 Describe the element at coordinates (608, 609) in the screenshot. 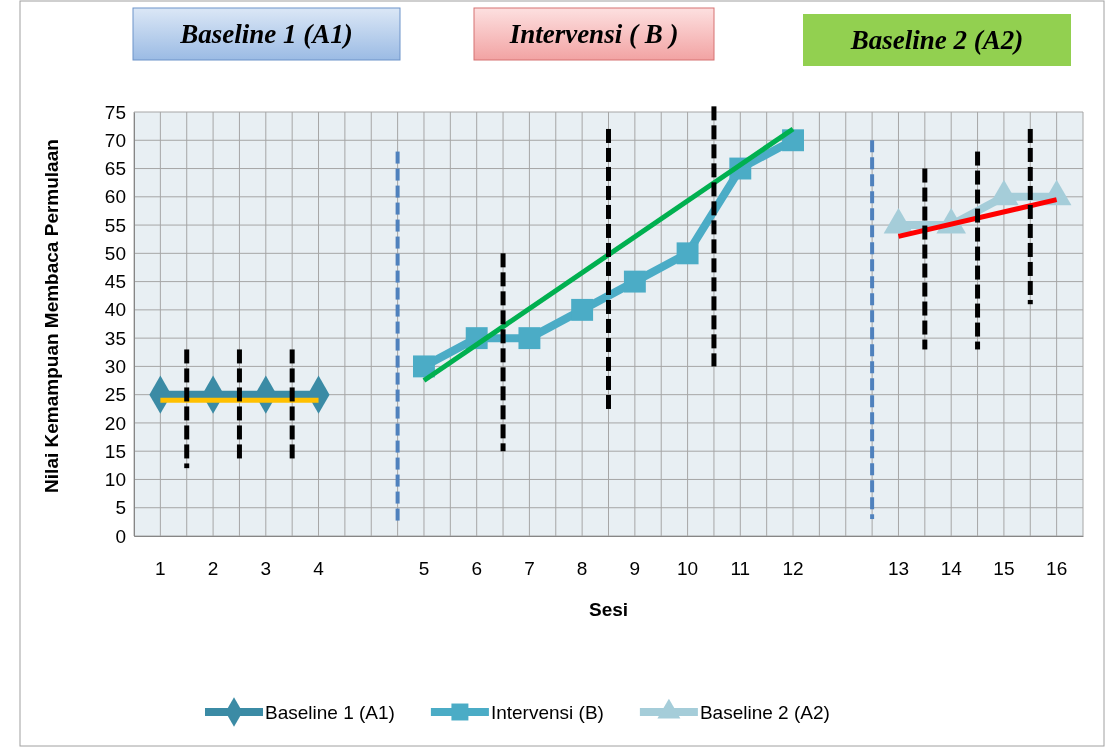

I see `x-axis-title: Sesi` at that location.